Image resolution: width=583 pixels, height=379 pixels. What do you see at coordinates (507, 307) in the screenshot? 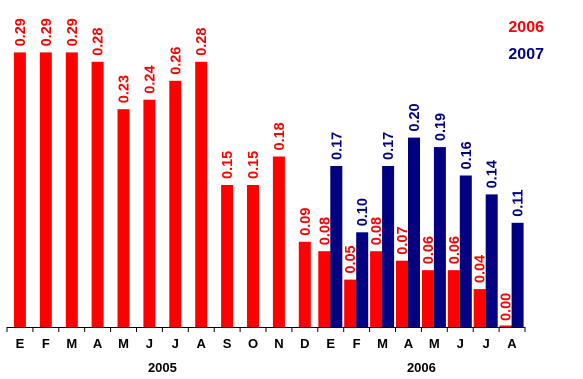
I see `value-label-2006-20: 0.00` at bounding box center [507, 307].